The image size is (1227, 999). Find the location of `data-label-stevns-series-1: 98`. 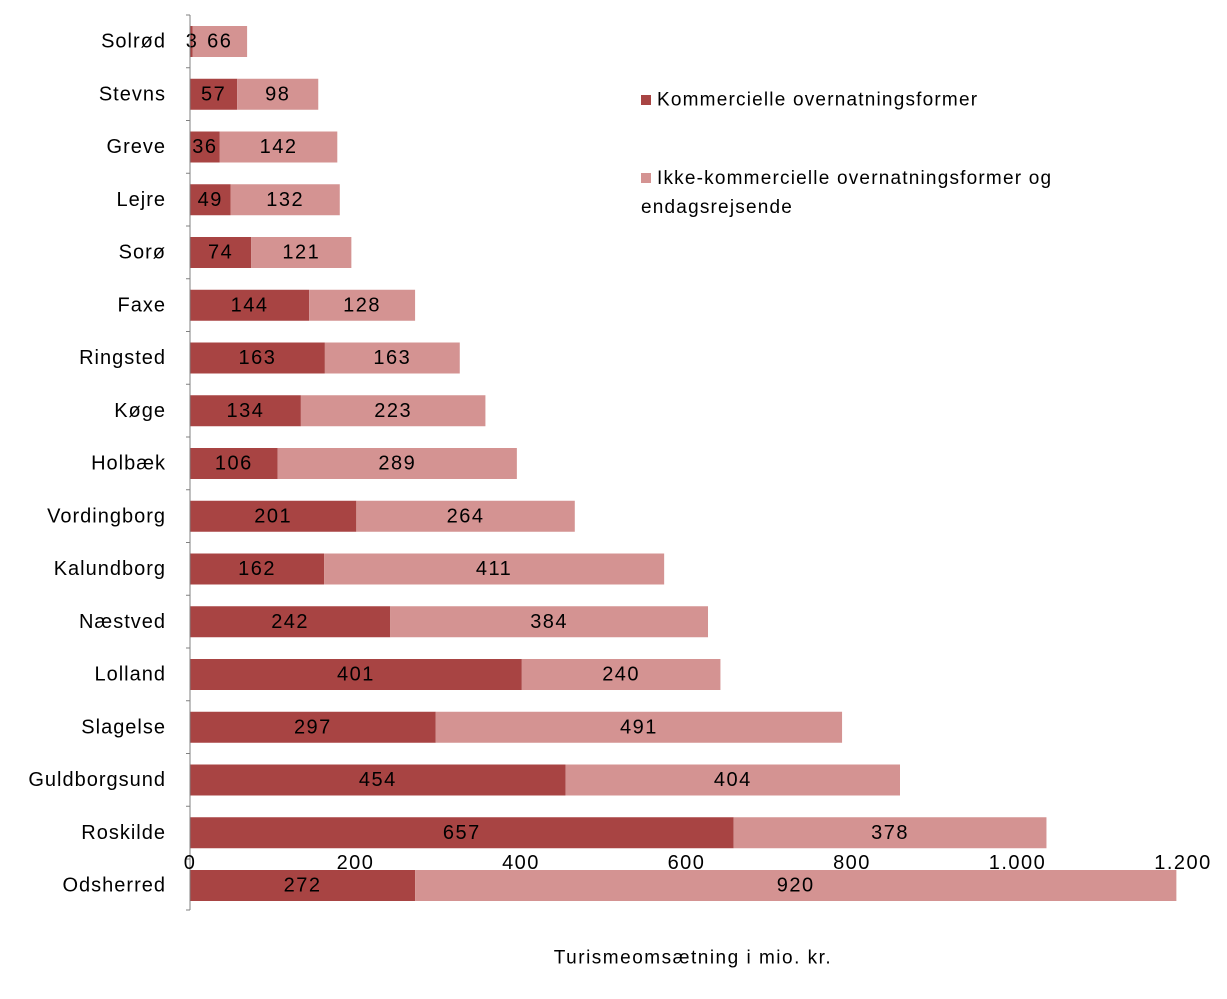

data-label-stevns-series-1: 98 is located at coordinates (277, 94).